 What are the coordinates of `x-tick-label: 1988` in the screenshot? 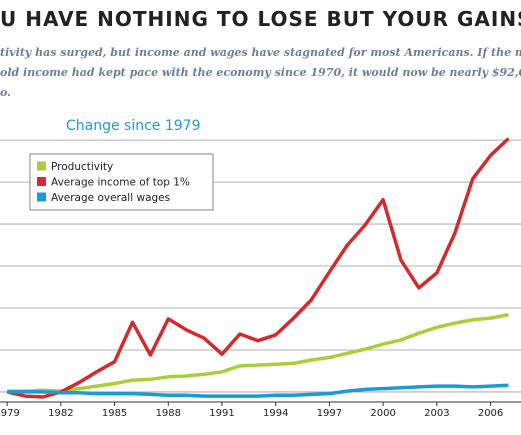 It's located at (168, 413).